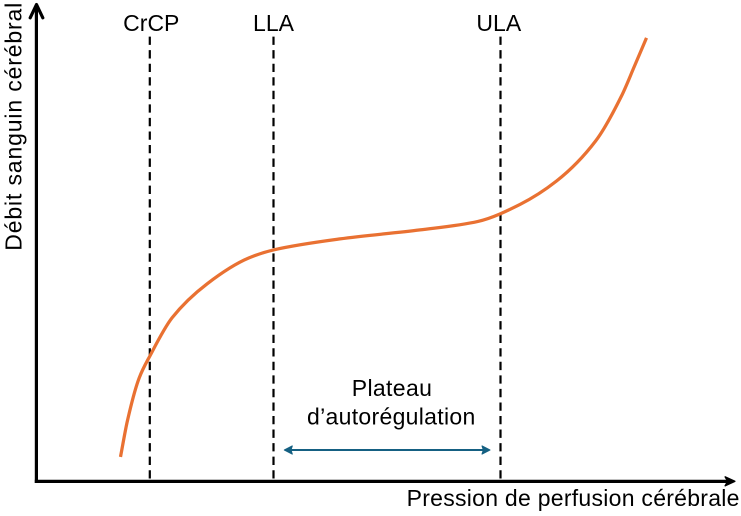 The image size is (741, 516). What do you see at coordinates (573, 498) in the screenshot?
I see `svg-text:Pression de perfusion cérébral: Pression de perfusion cérébrale` at bounding box center [573, 498].